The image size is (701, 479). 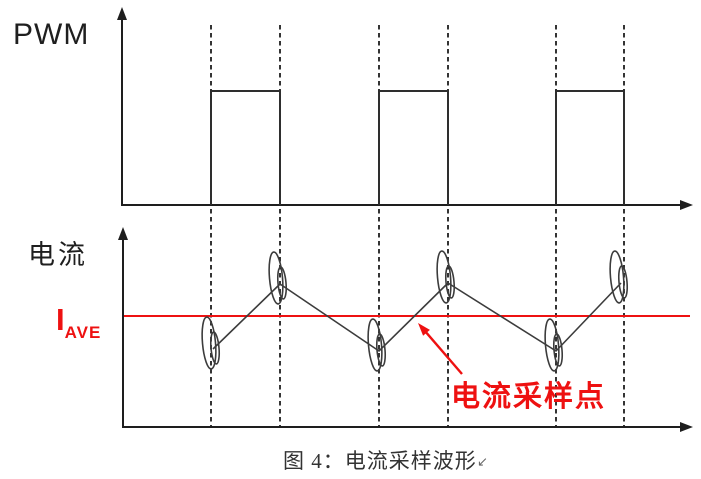 I want to click on sample-point-label: 电流采样点, so click(x=528, y=396).